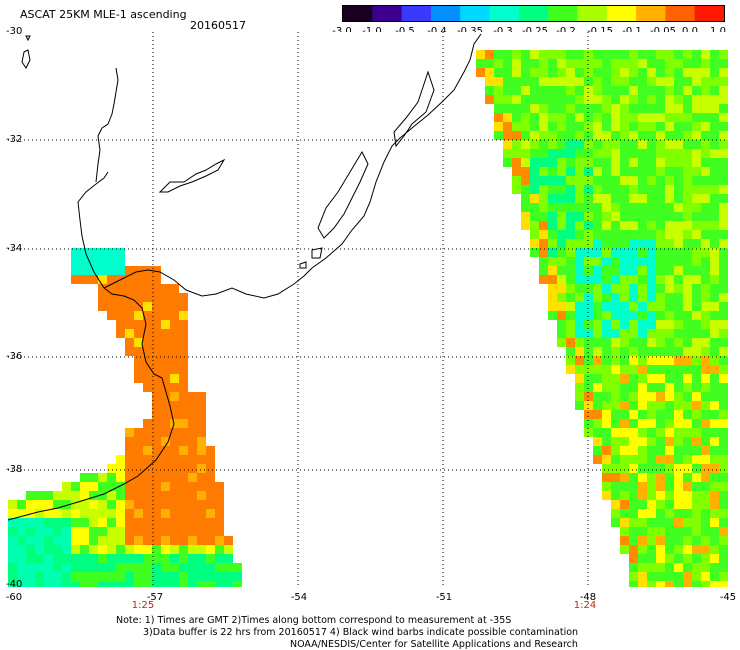 Image resolution: width=740 pixels, height=650 pixels. What do you see at coordinates (218, 25) in the screenshot?
I see `product-date: 20160517` at bounding box center [218, 25].